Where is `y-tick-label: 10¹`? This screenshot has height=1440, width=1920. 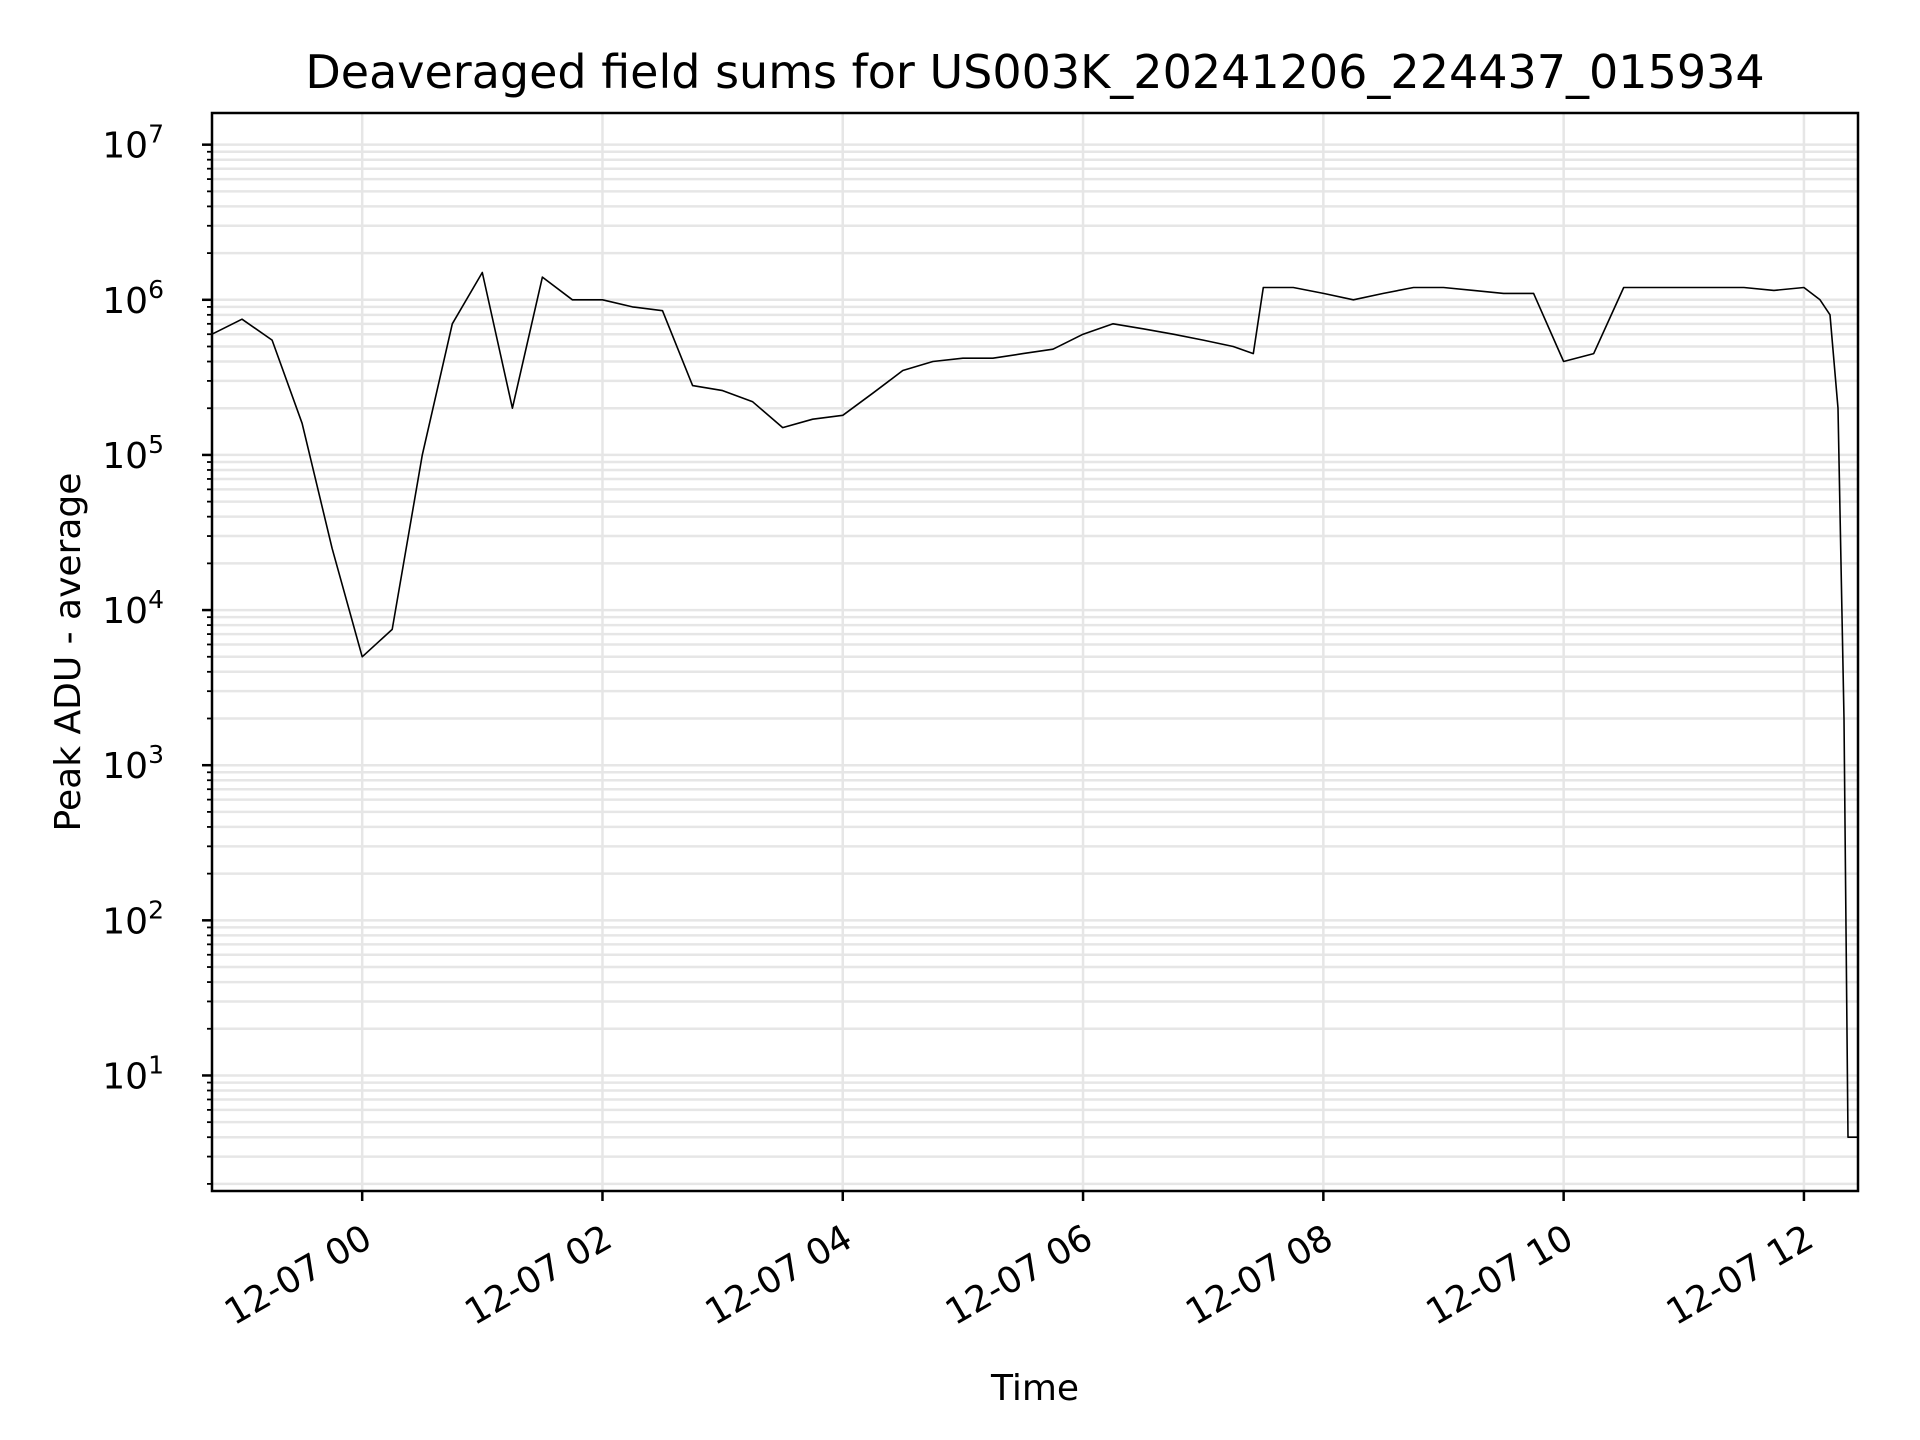
y-tick-label: 10¹ is located at coordinates (133, 1073).